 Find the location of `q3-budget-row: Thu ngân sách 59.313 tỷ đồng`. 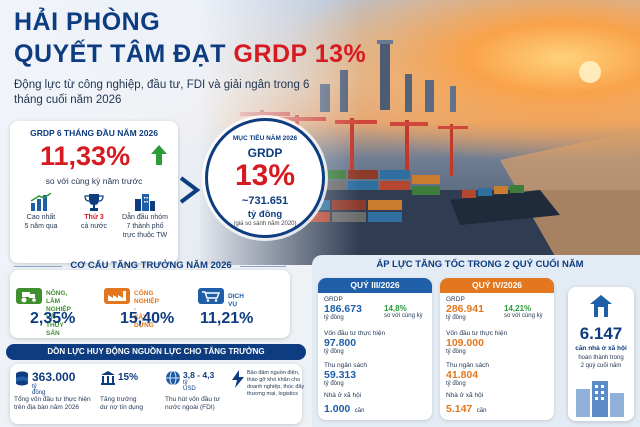

q3-budget-row: Thu ngân sách 59.313 tỷ đồng is located at coordinates (346, 374).